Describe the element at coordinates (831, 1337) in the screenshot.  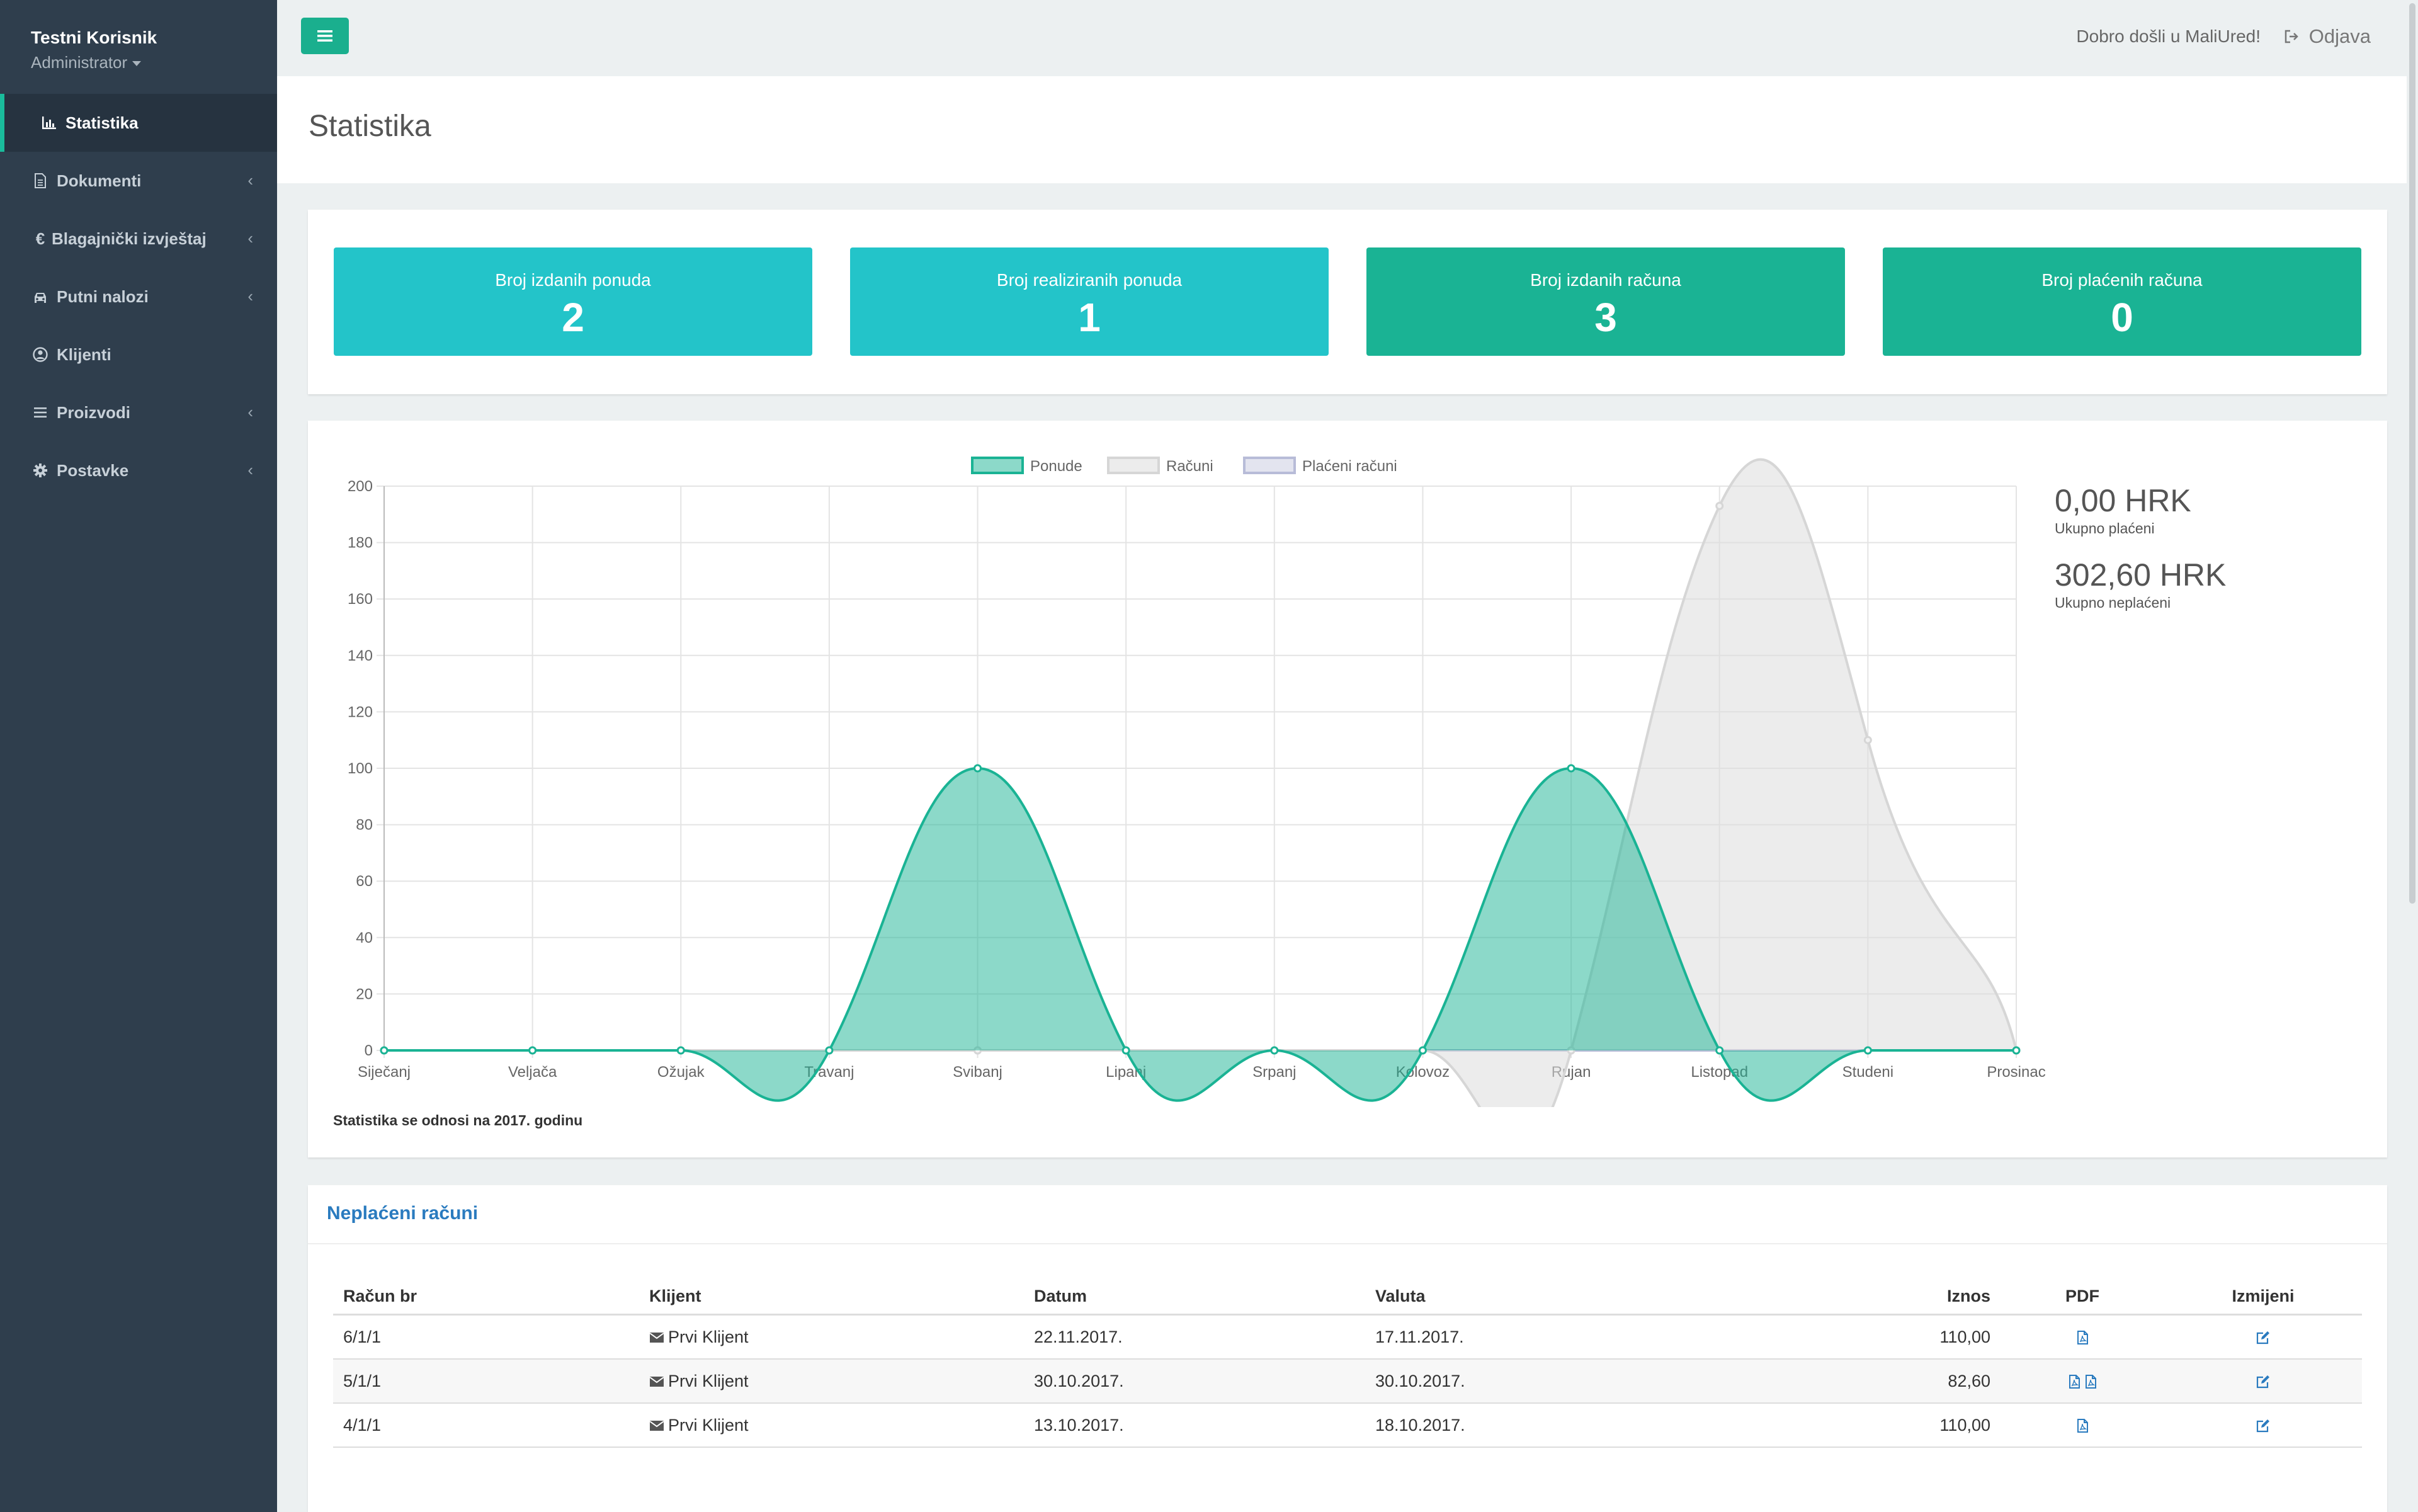
I see `invoice-client: Prvi Klijent` at that location.